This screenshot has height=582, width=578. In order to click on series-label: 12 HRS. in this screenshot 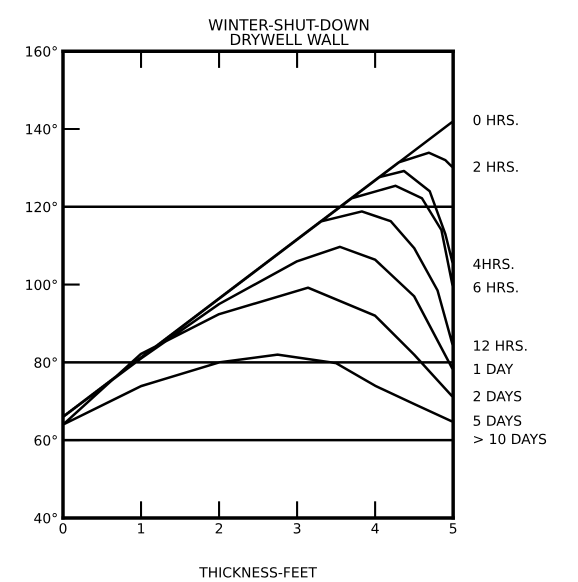, I will do `click(500, 345)`.